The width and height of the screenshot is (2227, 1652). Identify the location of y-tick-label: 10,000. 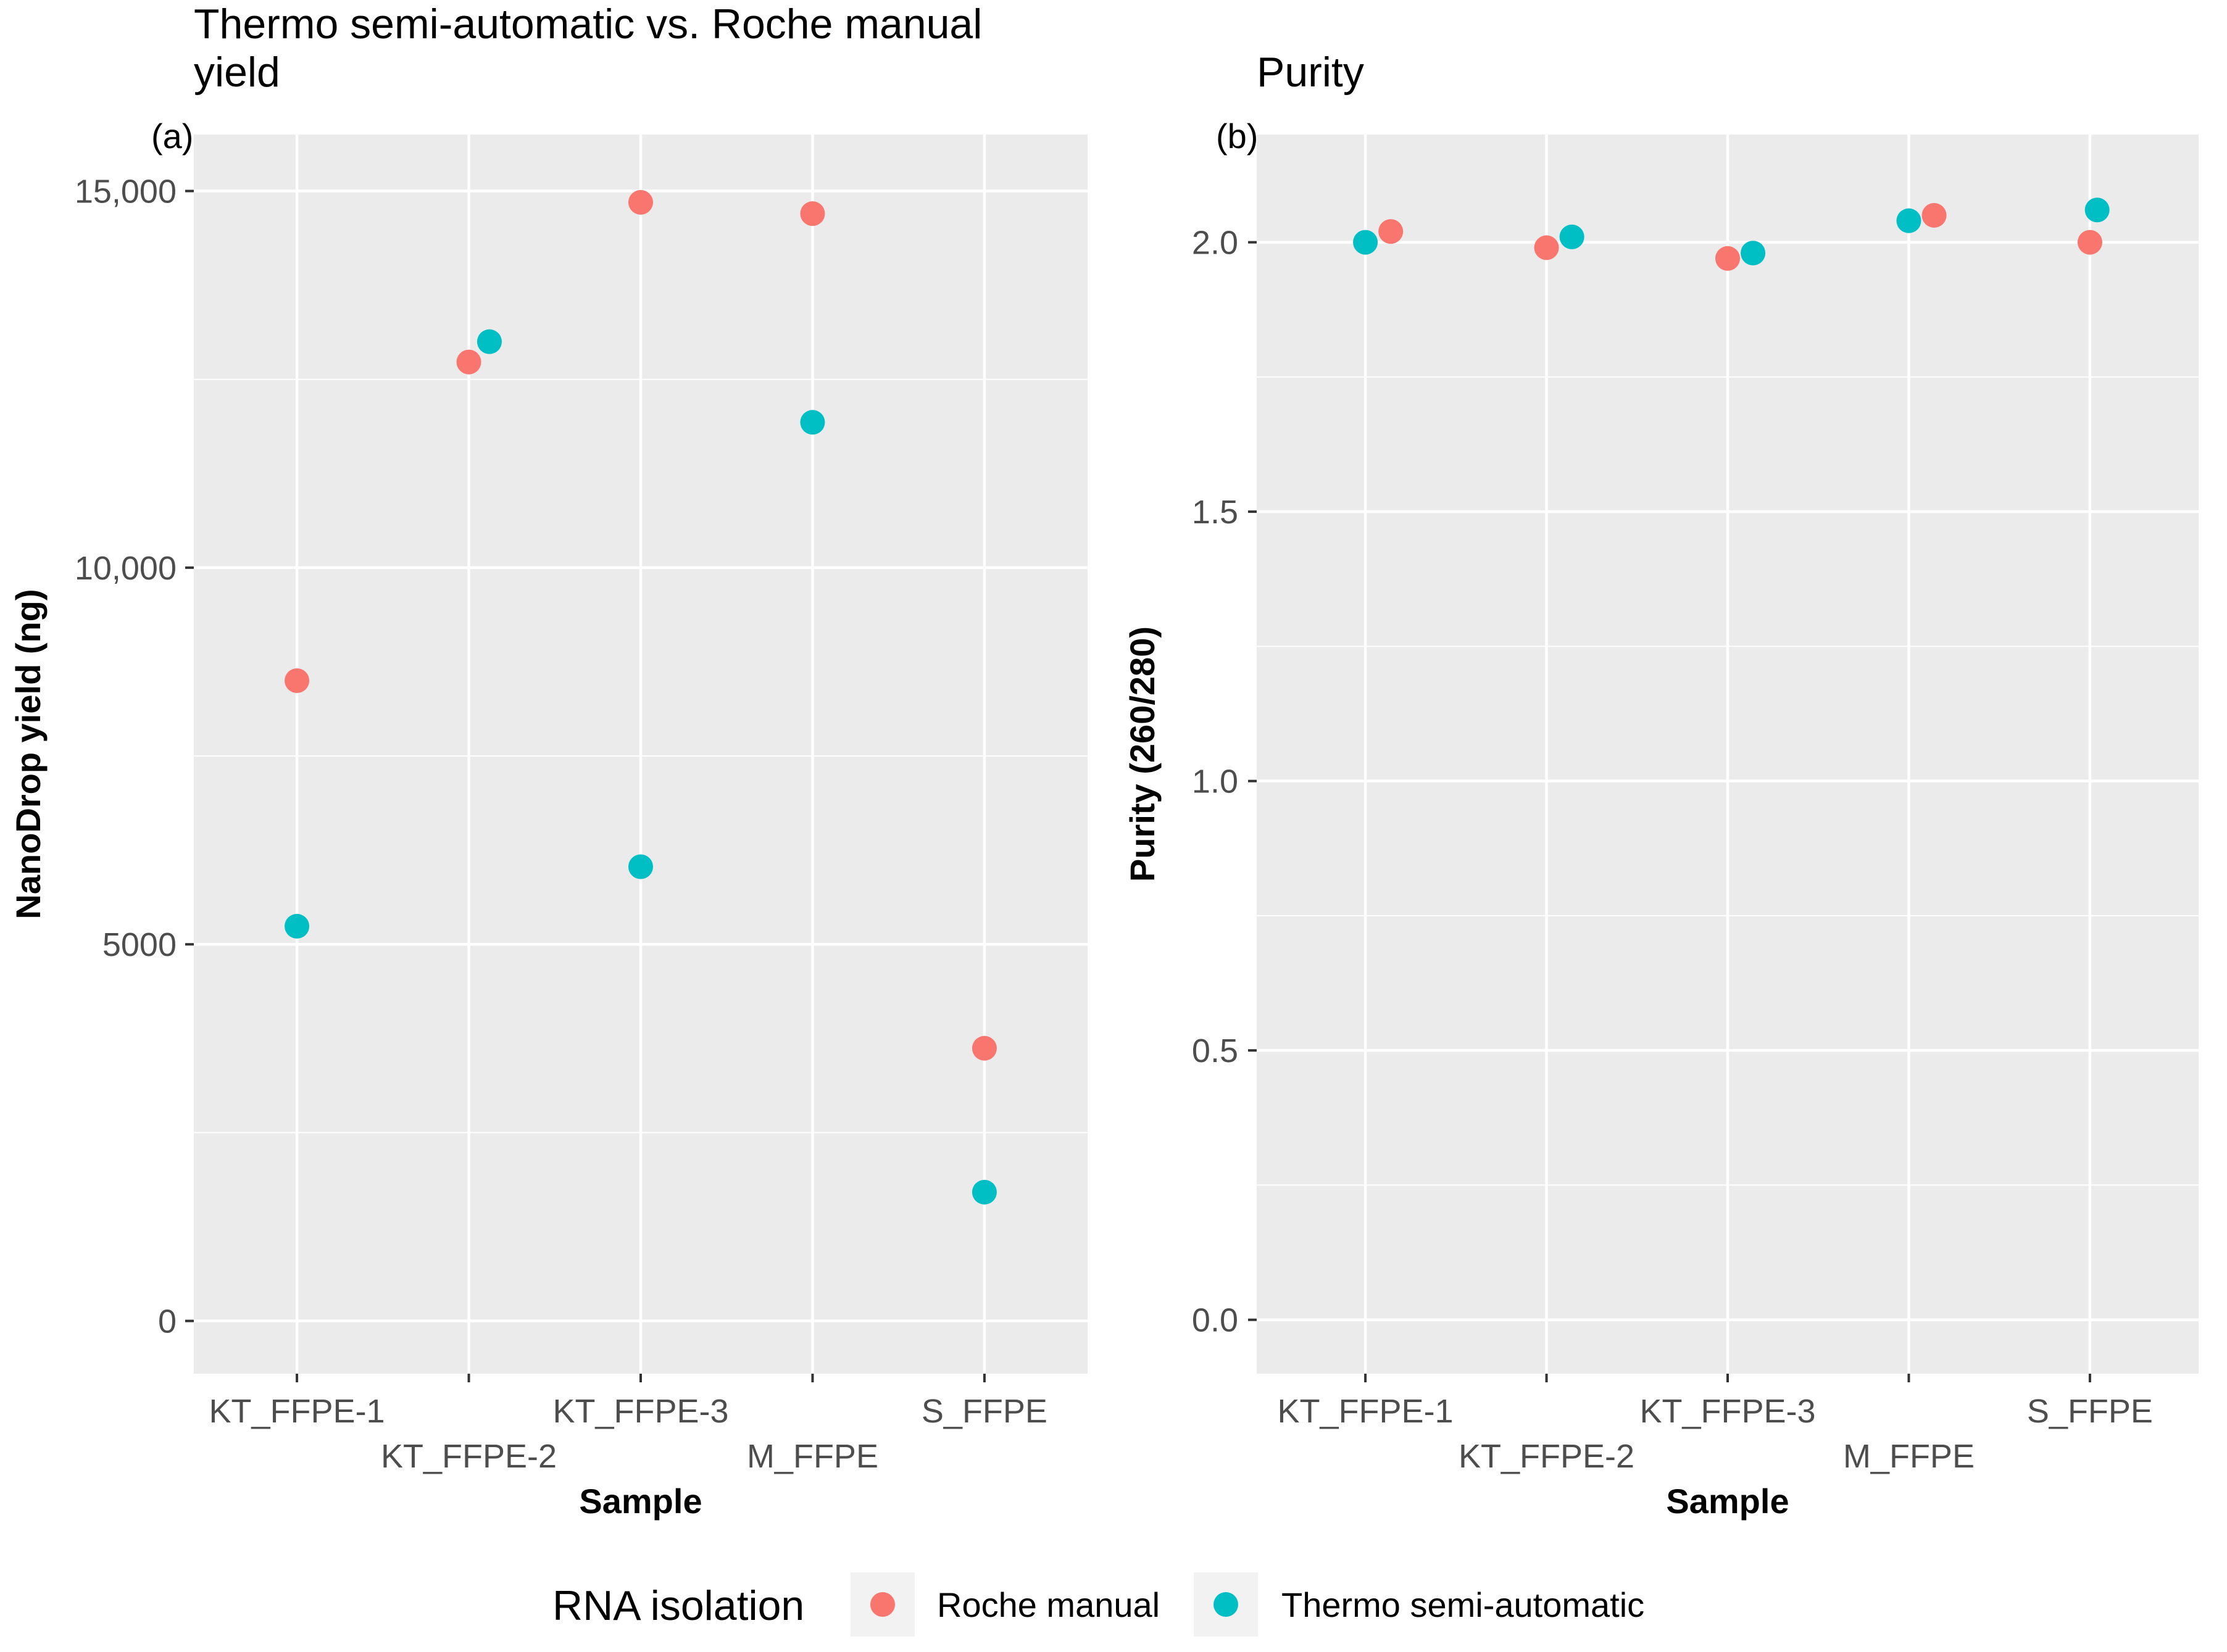
(126, 568).